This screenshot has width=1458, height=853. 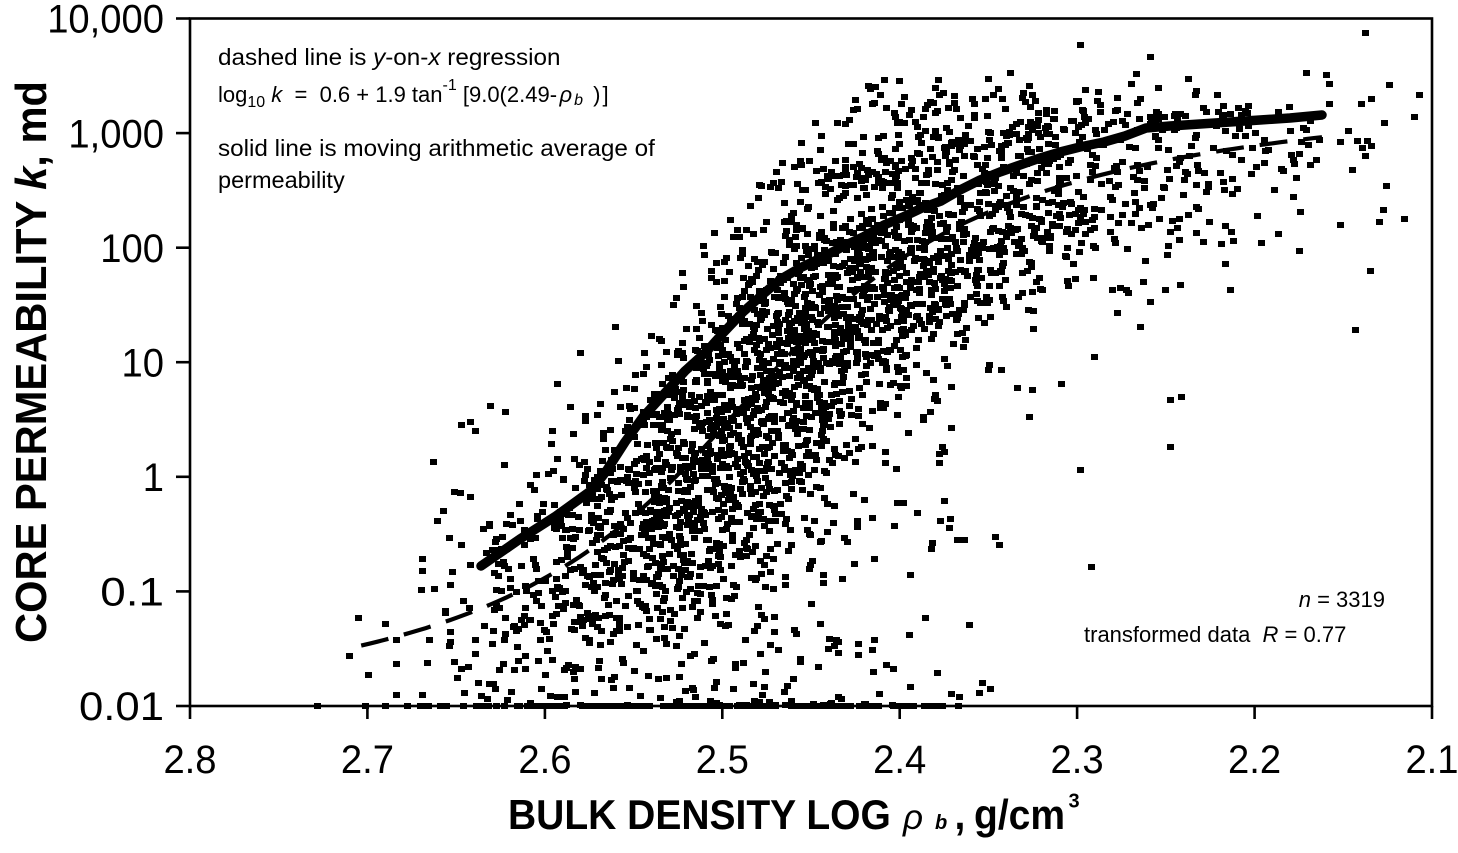 I want to click on svg-text: CORE PERMEABILITY k, md, so click(x=31, y=362).